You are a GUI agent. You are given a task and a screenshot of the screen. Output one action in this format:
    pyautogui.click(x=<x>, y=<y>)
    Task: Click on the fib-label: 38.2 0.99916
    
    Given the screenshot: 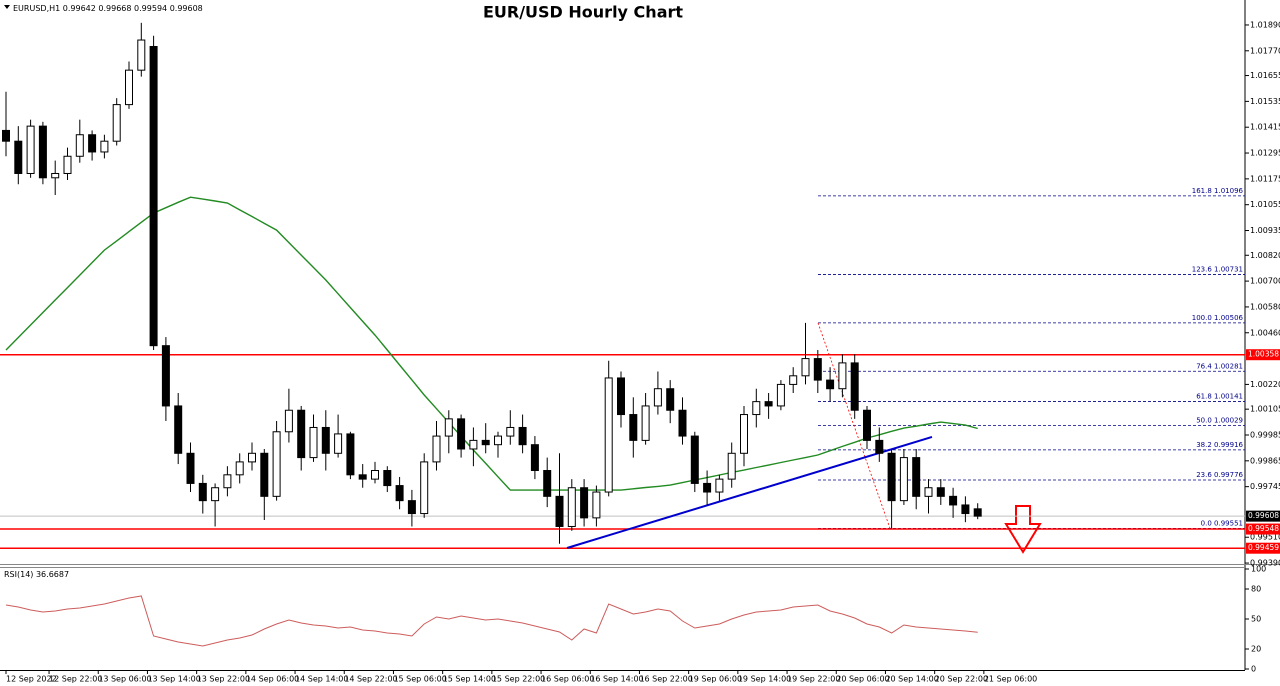 What is the action you would take?
    pyautogui.click(x=1219, y=445)
    